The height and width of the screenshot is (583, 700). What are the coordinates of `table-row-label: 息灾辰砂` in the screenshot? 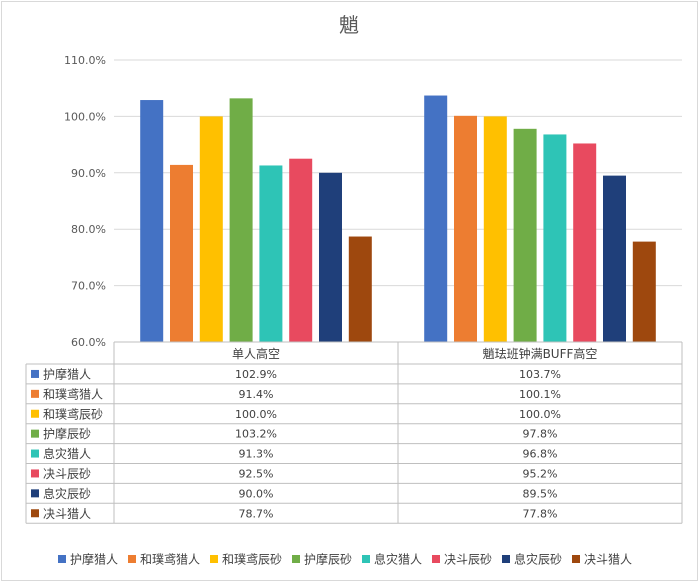 It's located at (67, 493).